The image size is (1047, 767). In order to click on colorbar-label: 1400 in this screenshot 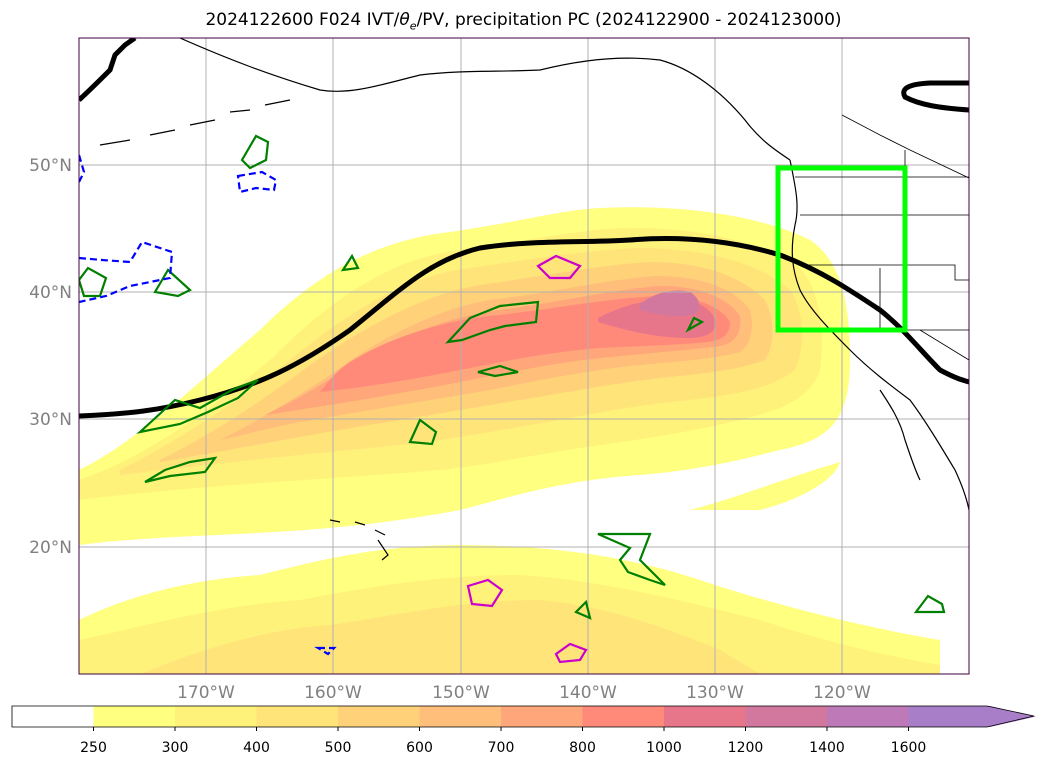, I will do `click(827, 748)`.